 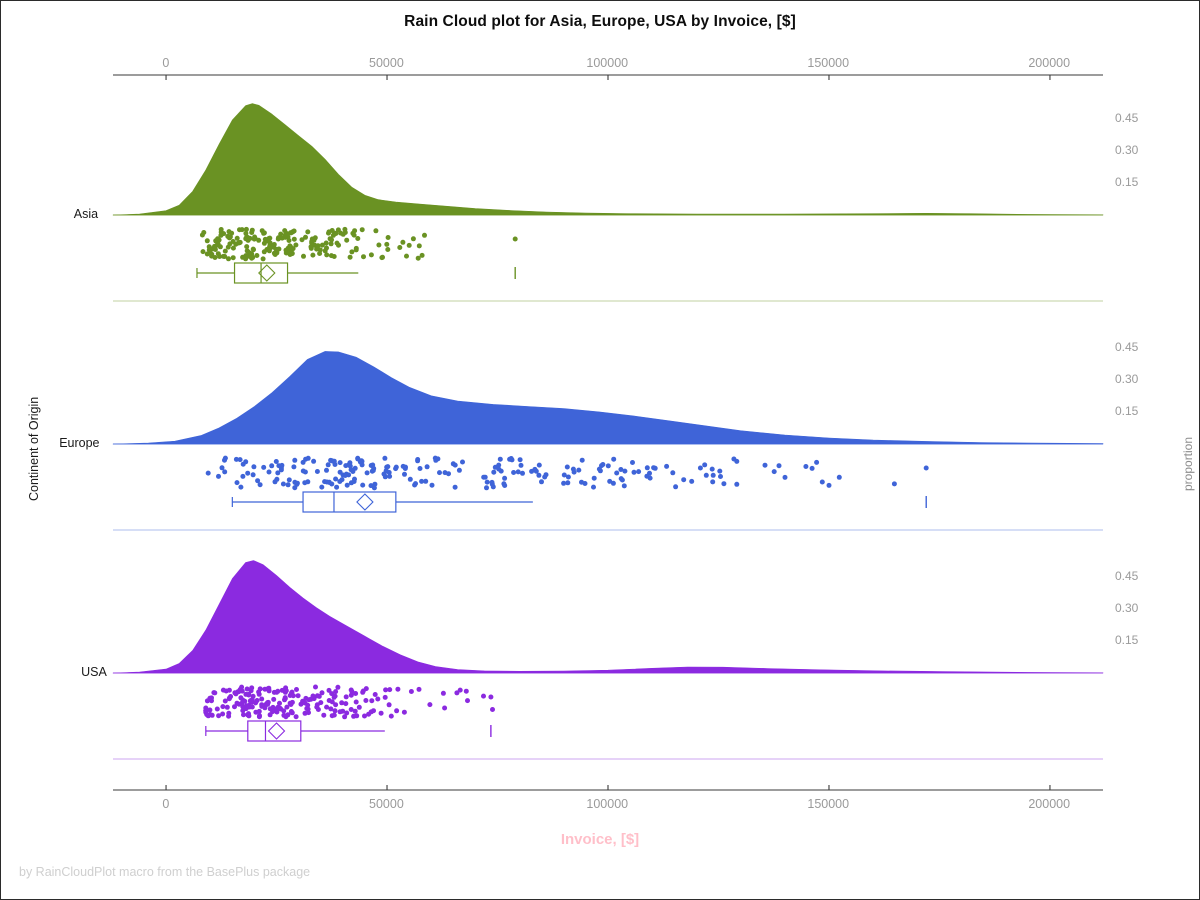 I want to click on proportion-tick-USA-0.15: 0.15, so click(x=1127, y=639).